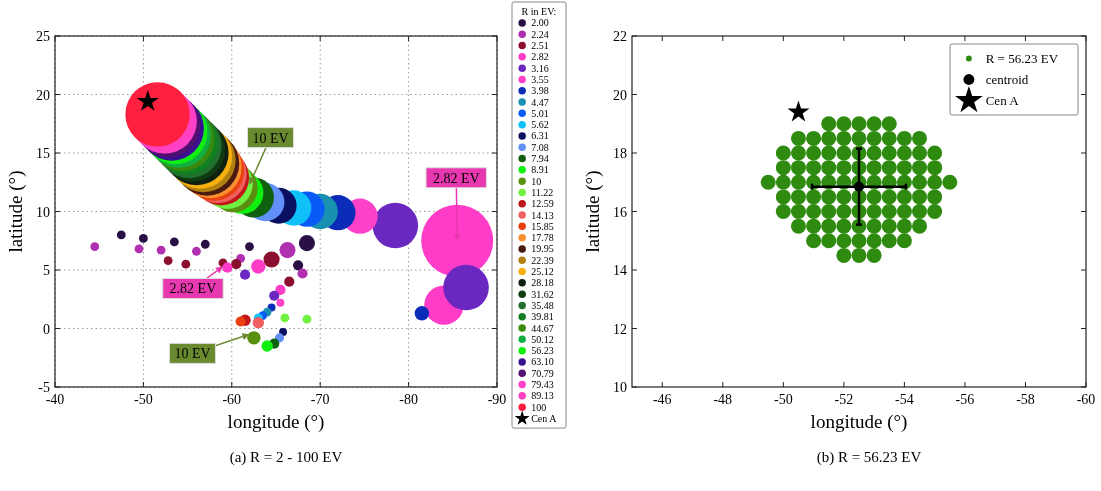  Describe the element at coordinates (539, 407) in the screenshot. I see `legend-label: 100` at that location.